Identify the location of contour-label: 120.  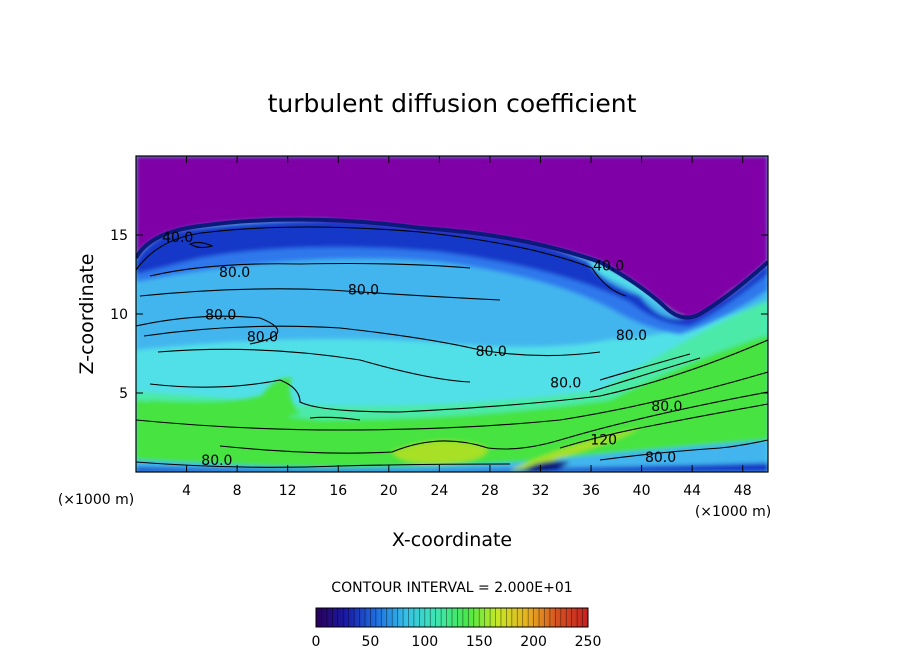
(603, 440).